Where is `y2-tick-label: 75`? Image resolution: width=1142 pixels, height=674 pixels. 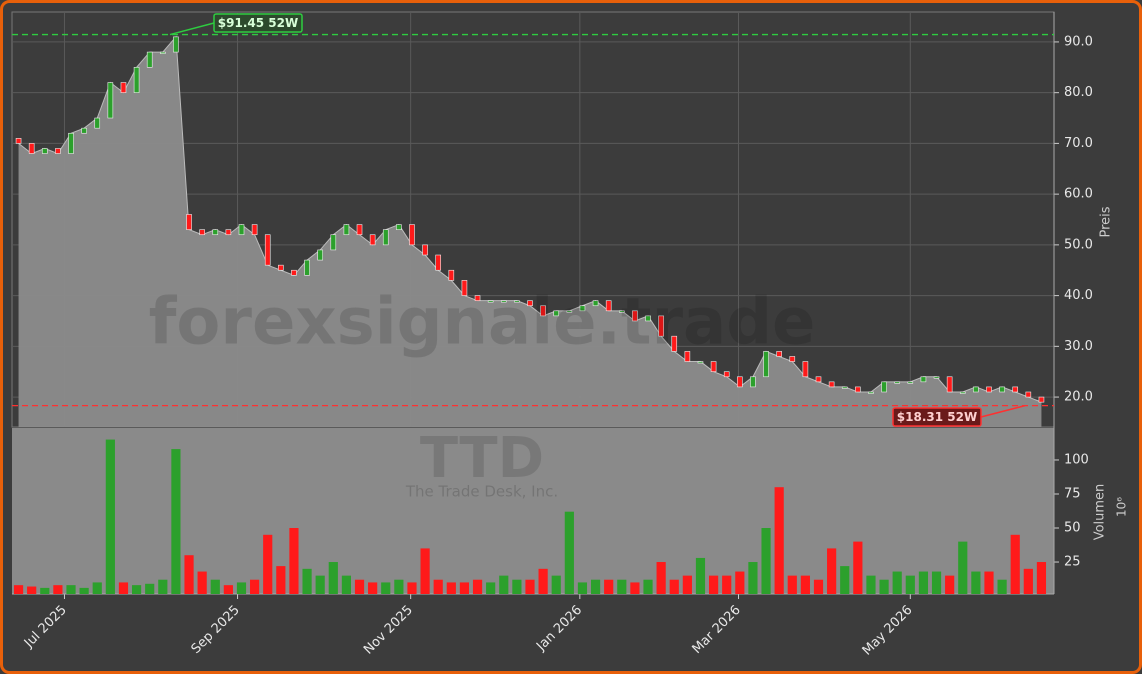
y2-tick-label: 75 is located at coordinates (1072, 493).